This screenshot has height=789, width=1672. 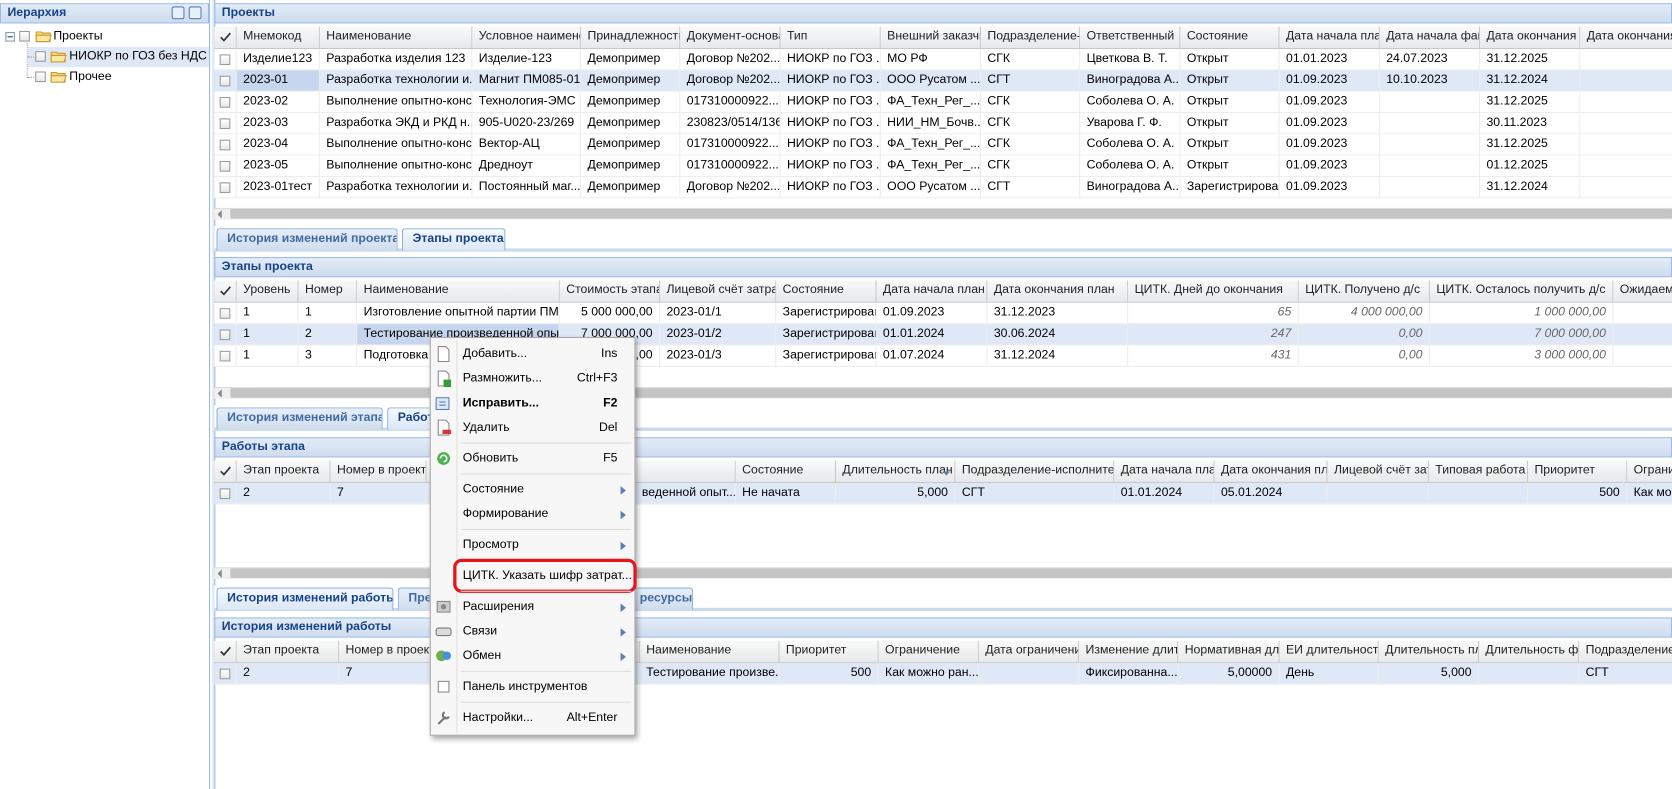 I want to click on column-header: Ограни, so click(x=1649, y=472).